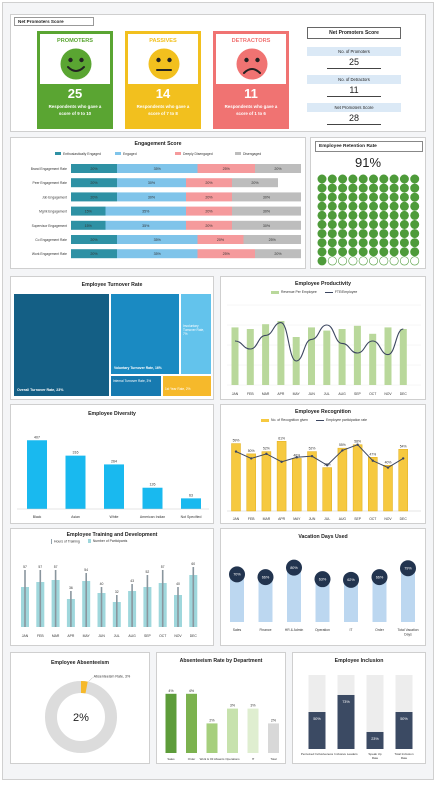 This screenshot has width=438, height=786. What do you see at coordinates (246, 60) in the screenshot?
I see `face-eye-left` at bounding box center [246, 60].